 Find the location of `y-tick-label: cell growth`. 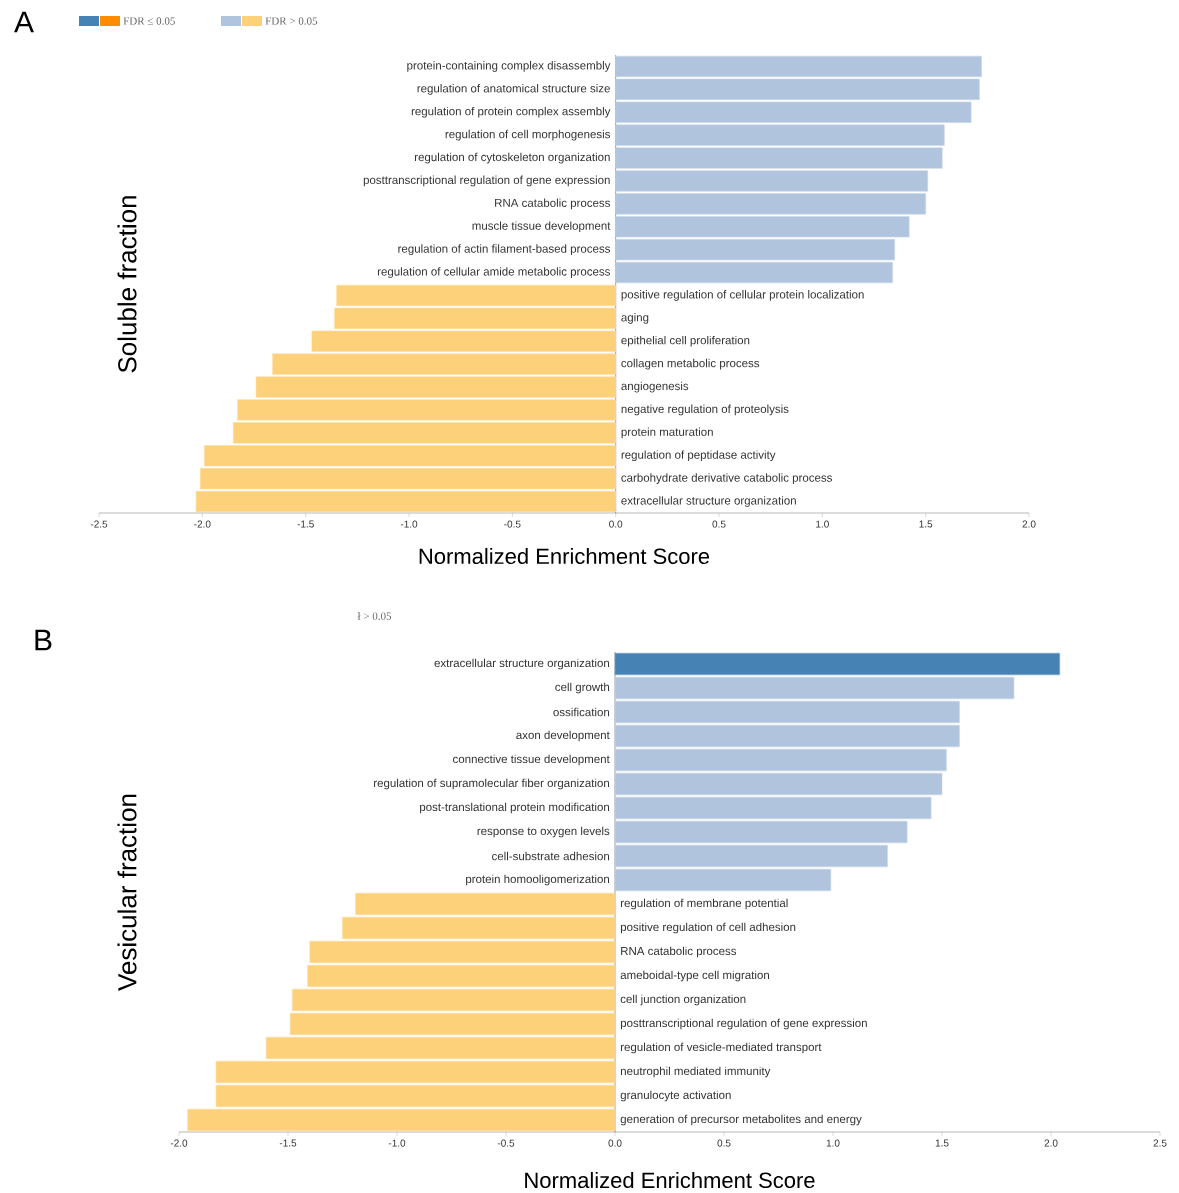

y-tick-label: cell growth is located at coordinates (582, 688).